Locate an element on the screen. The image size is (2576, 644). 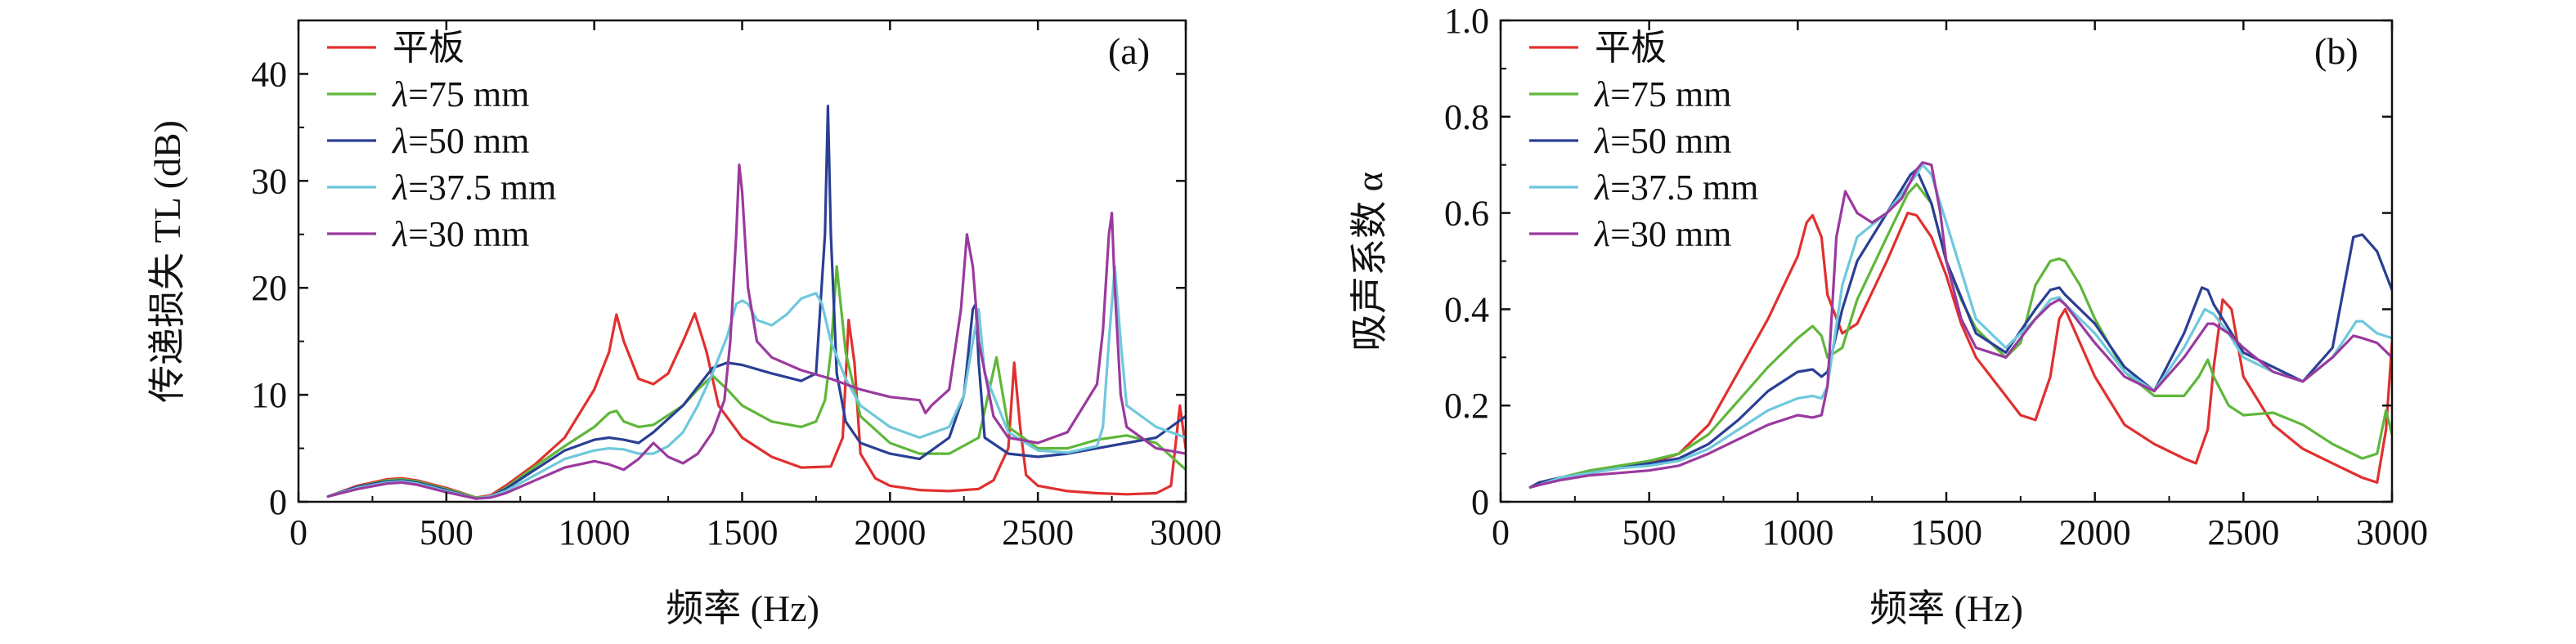
y-axis-label: 吸声系数 α is located at coordinates (1369, 261).